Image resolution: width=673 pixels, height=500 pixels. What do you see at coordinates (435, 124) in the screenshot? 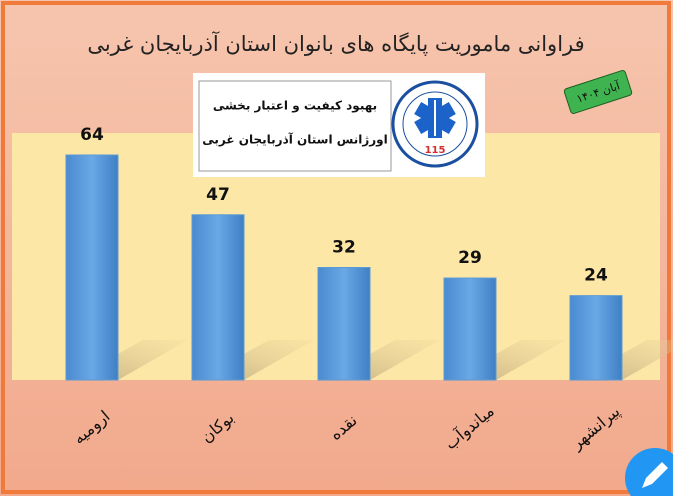
I see `logo: 115` at bounding box center [435, 124].